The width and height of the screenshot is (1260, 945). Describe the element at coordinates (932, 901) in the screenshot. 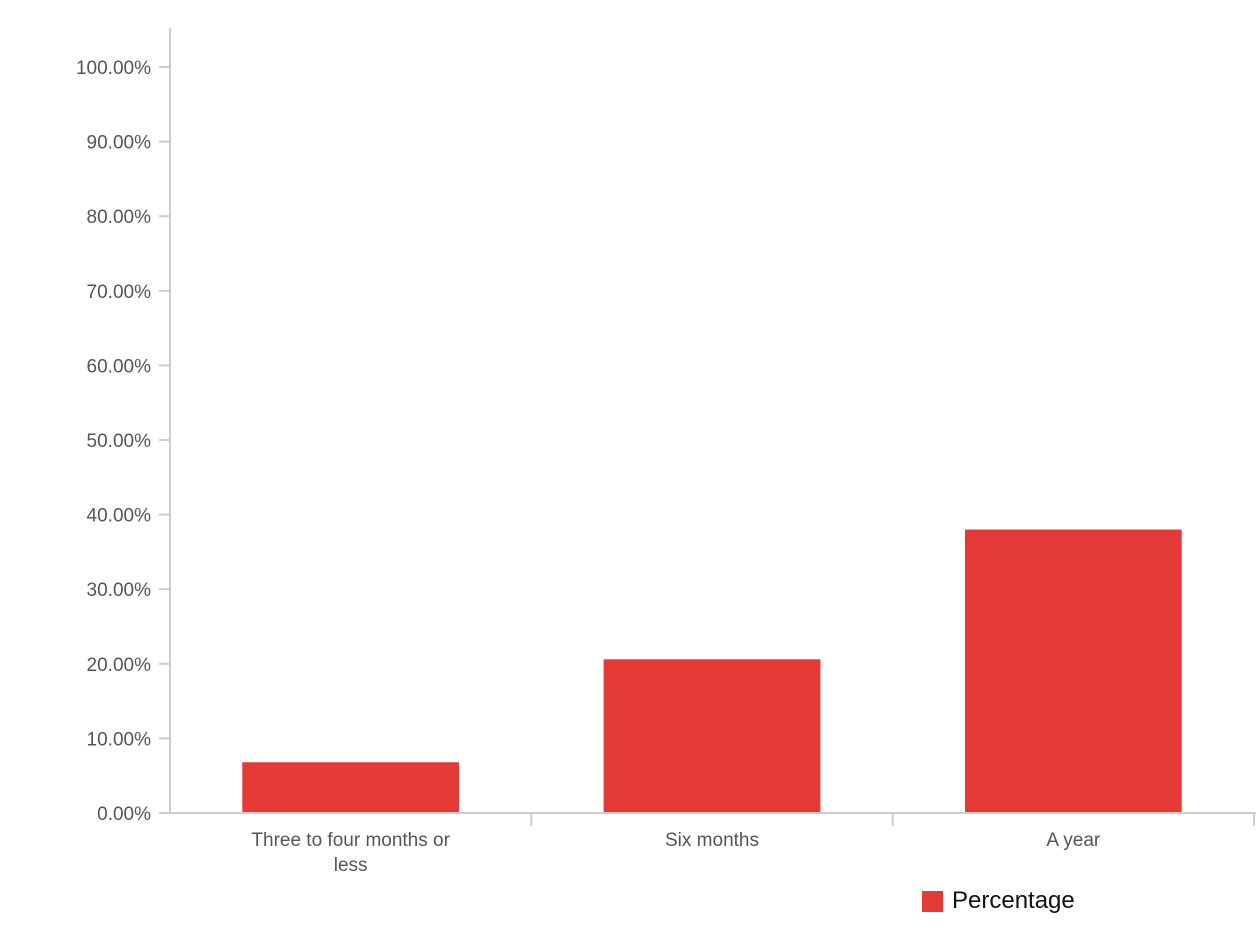

I see `legend-swatch` at that location.